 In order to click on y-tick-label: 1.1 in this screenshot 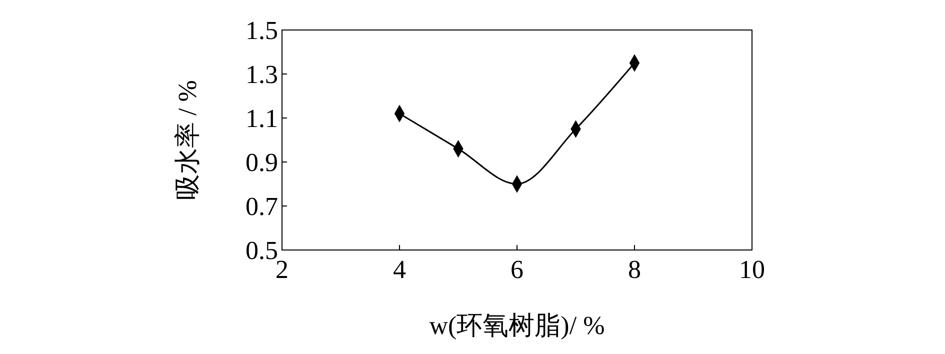, I will do `click(262, 118)`.